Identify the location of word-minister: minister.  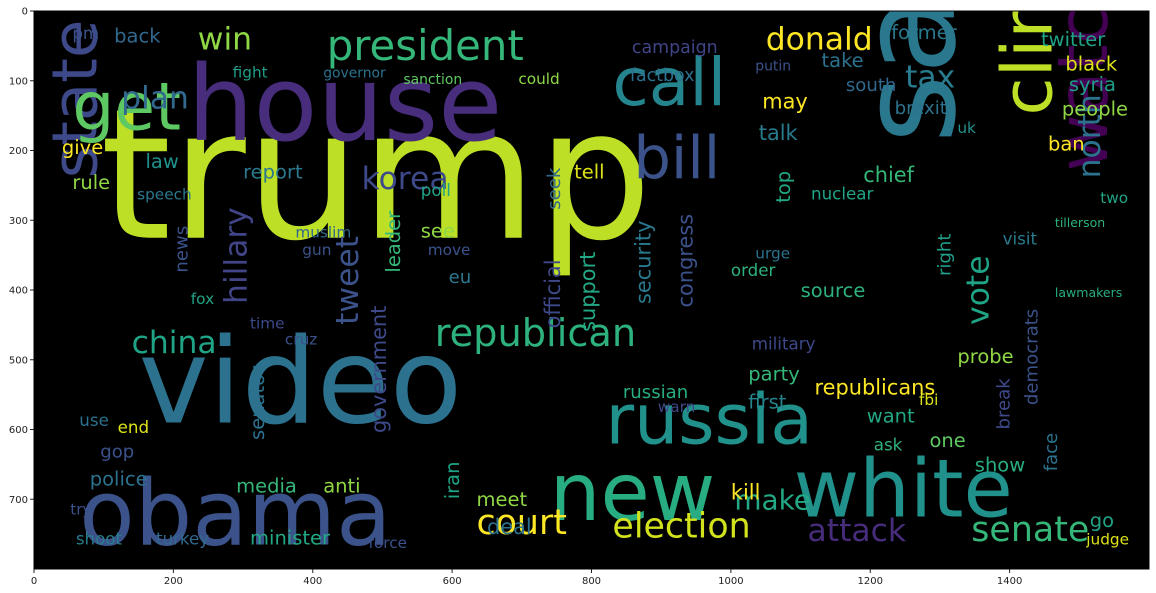
(290, 538).